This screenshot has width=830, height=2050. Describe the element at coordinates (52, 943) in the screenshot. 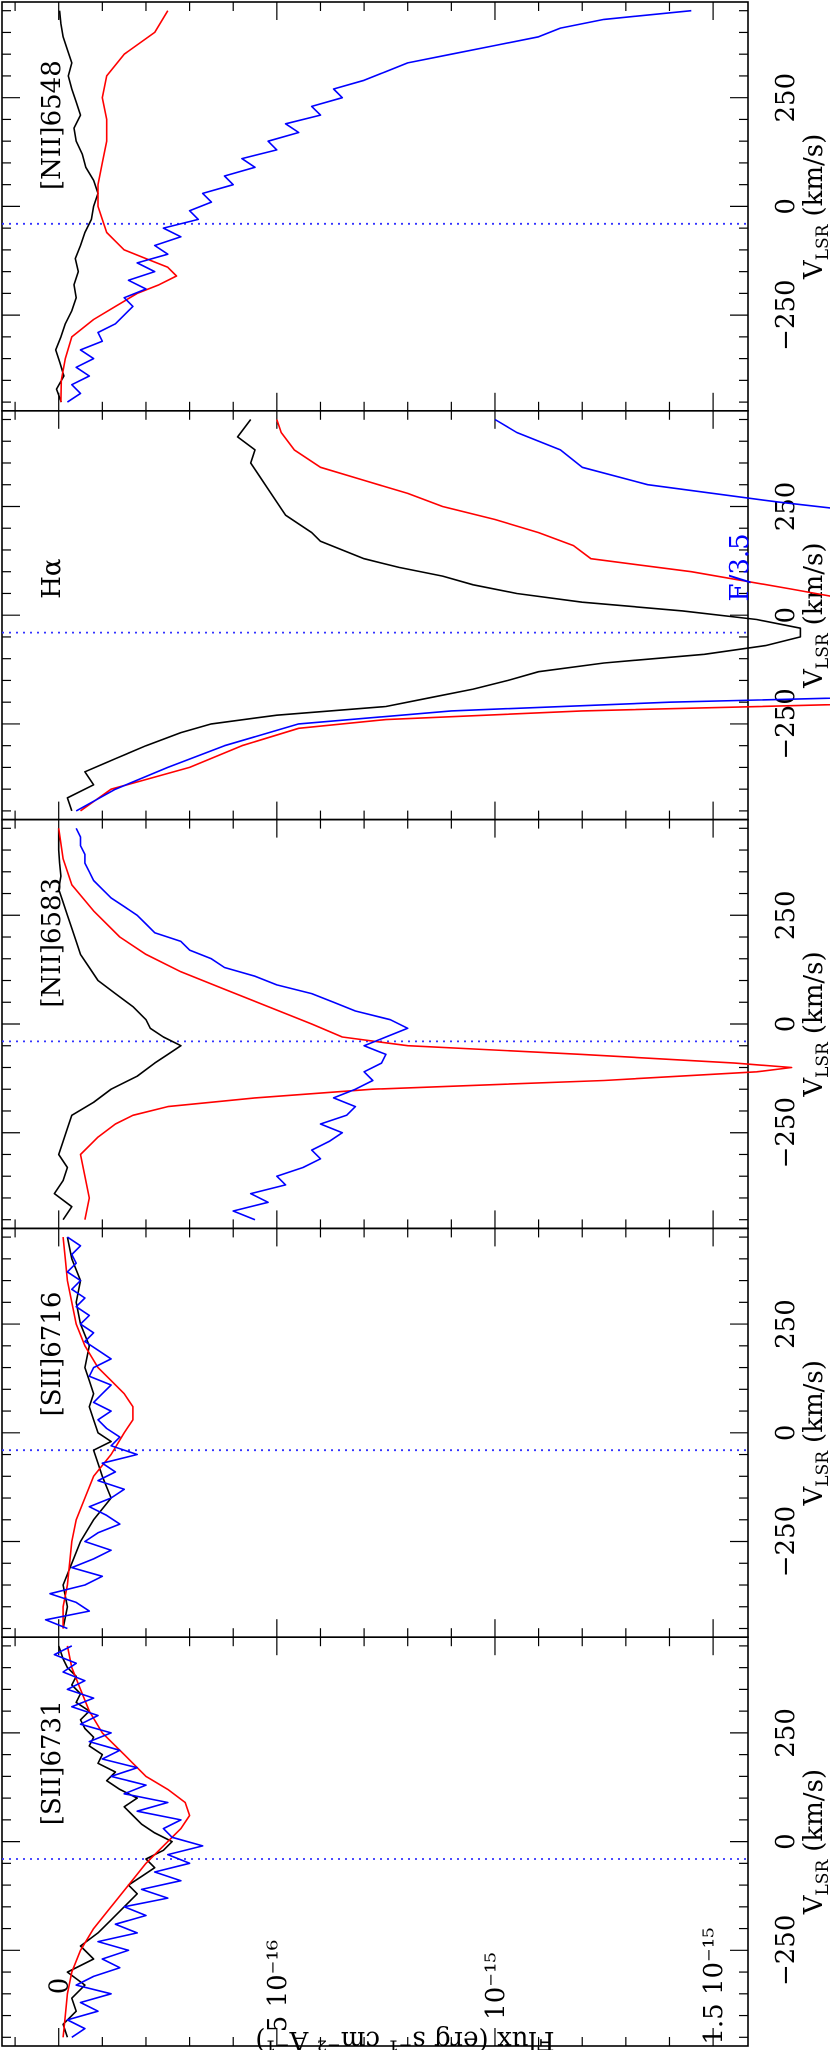

I see `panel-line-label: [NII]6583` at that location.